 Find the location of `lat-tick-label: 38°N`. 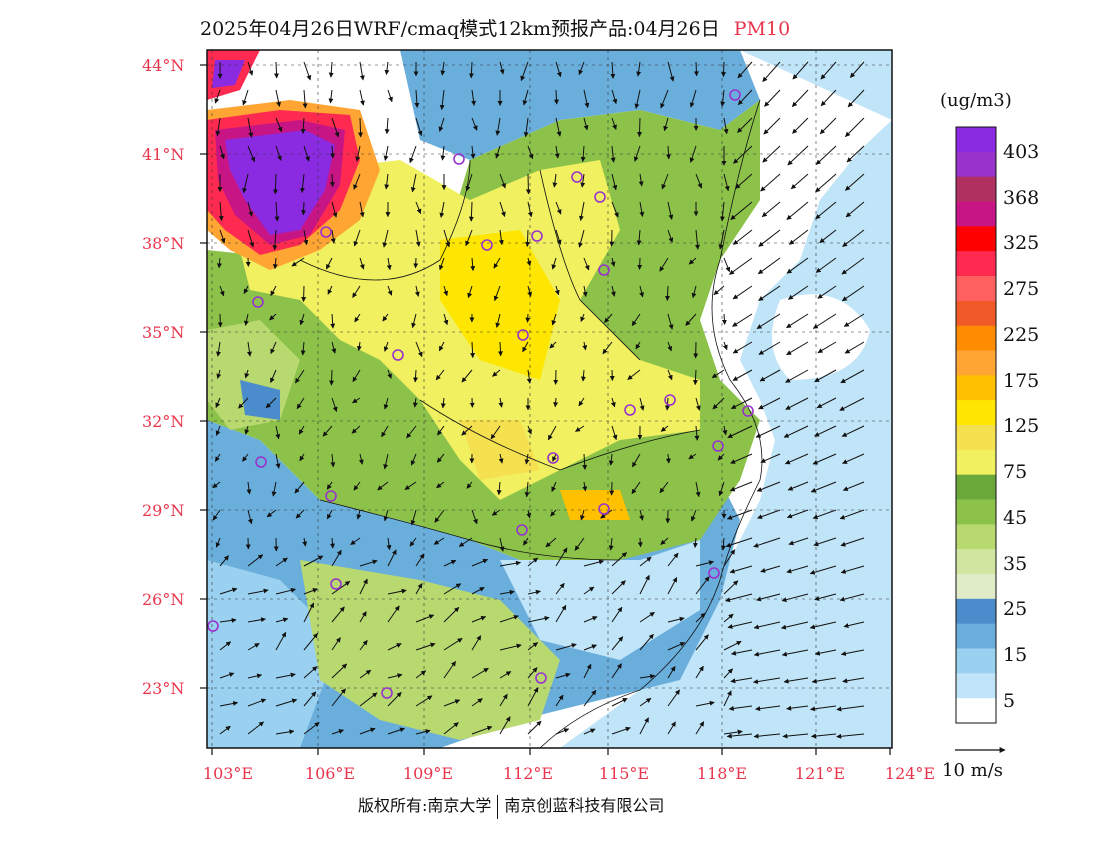

lat-tick-label: 38°N is located at coordinates (163, 243).